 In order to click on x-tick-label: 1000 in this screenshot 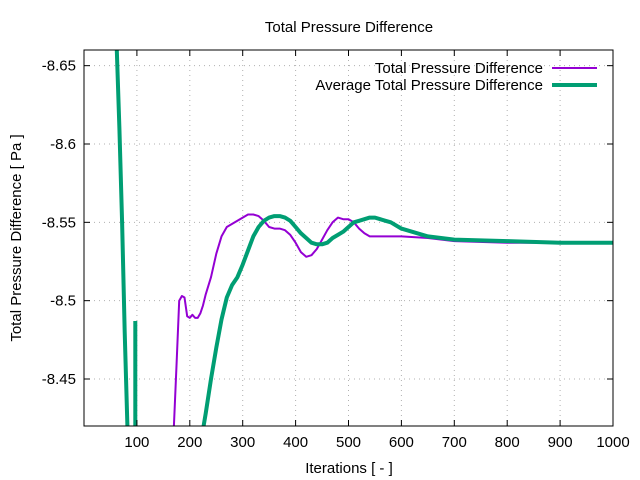, I will do `click(612, 442)`.